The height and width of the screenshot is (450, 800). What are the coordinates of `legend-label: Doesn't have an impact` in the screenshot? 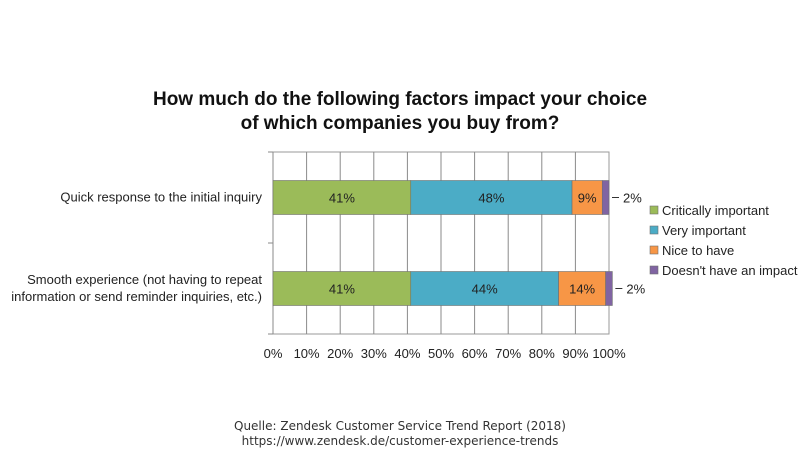 It's located at (730, 270).